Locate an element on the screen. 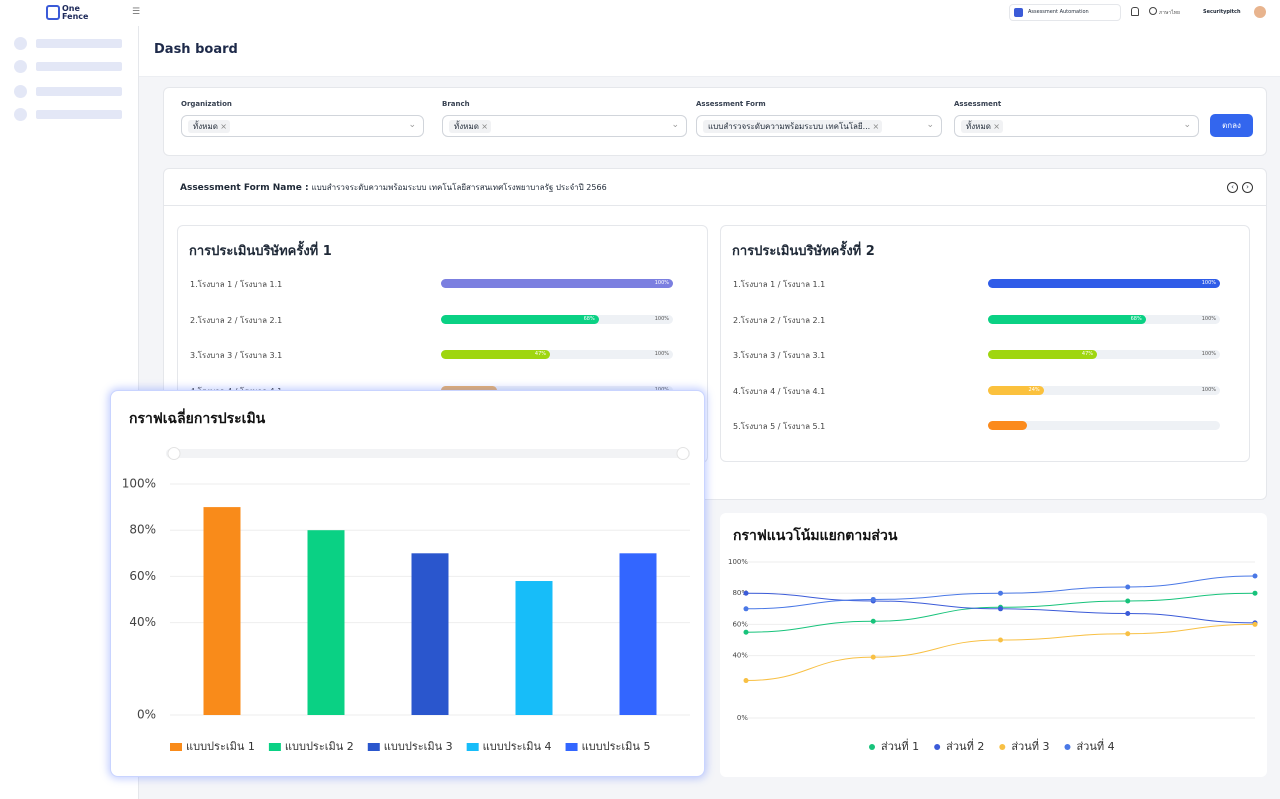  progress-track: 68% 100% is located at coordinates (557, 319).